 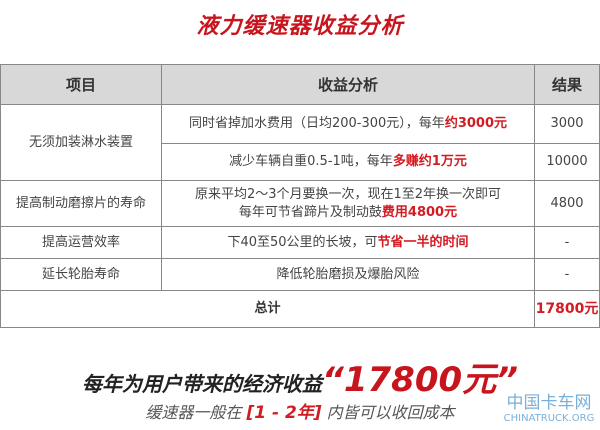 What do you see at coordinates (284, 413) in the screenshot?
I see `payback-period: [1 - 2年]` at bounding box center [284, 413].